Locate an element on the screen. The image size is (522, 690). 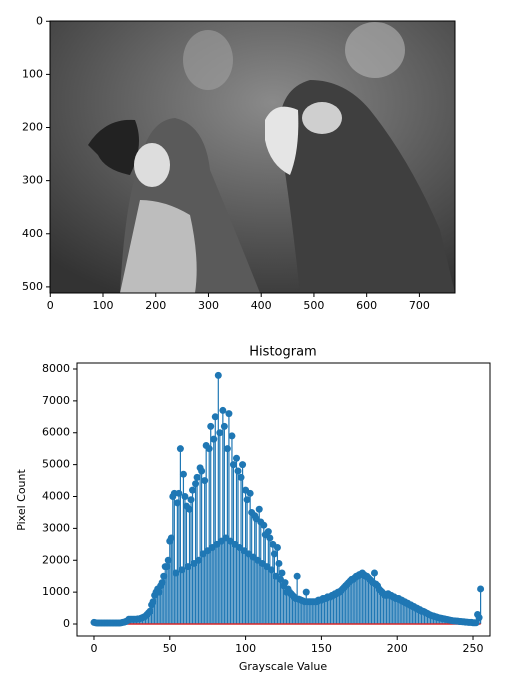
y-tick-label: 300 is located at coordinates (32, 180).